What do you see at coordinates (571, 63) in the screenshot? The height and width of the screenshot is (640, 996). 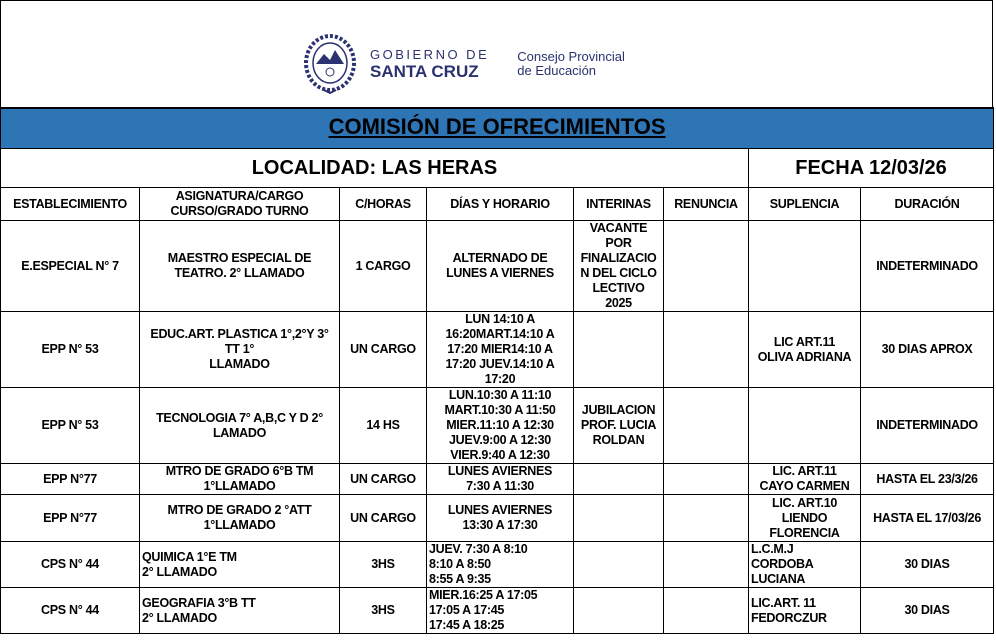 I see `organization-name: Consejo Provincial de Educación` at bounding box center [571, 63].